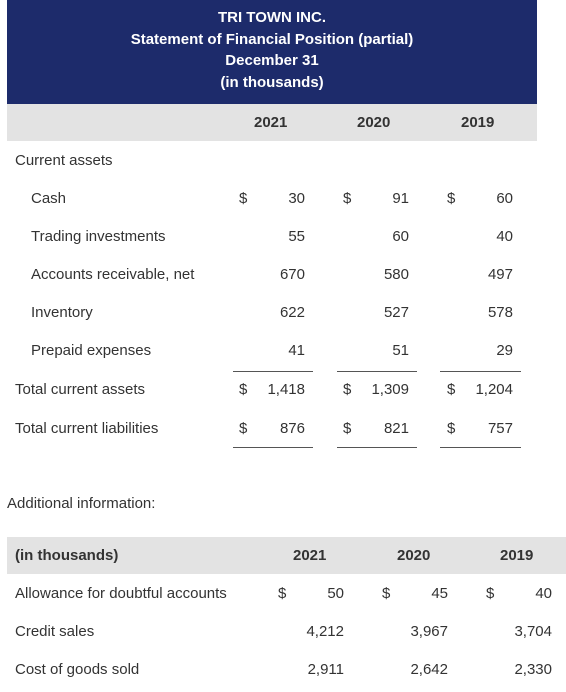  What do you see at coordinates (286, 555) in the screenshot?
I see `additional-header` at bounding box center [286, 555].